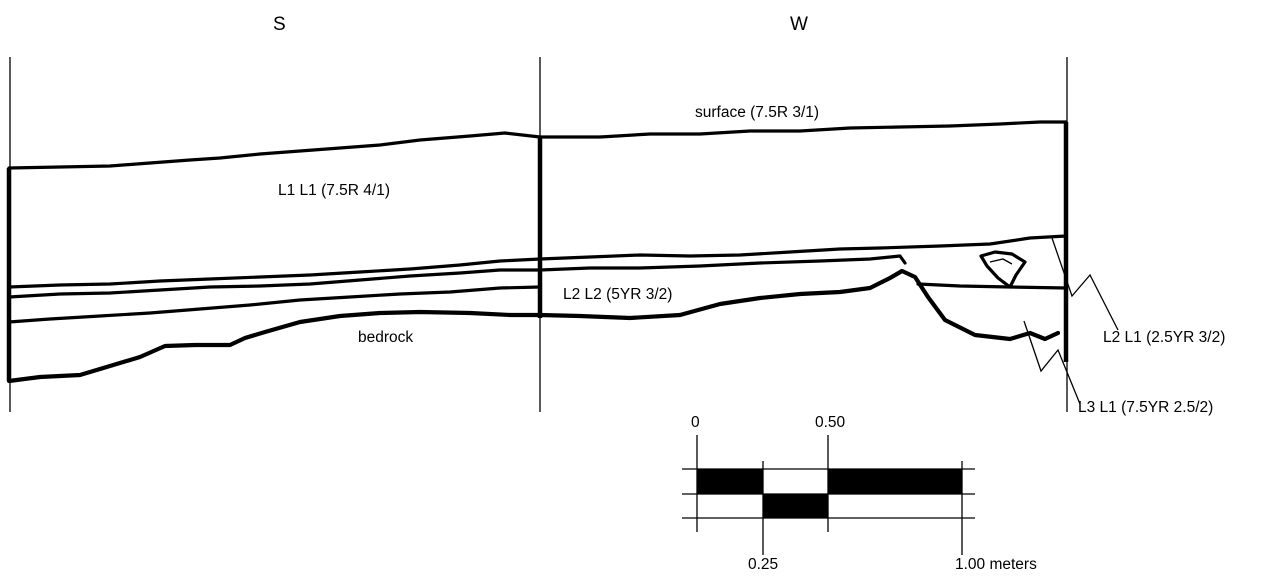 The height and width of the screenshot is (579, 1265). I want to click on scale-tick-label-025: 0.25, so click(763, 564).